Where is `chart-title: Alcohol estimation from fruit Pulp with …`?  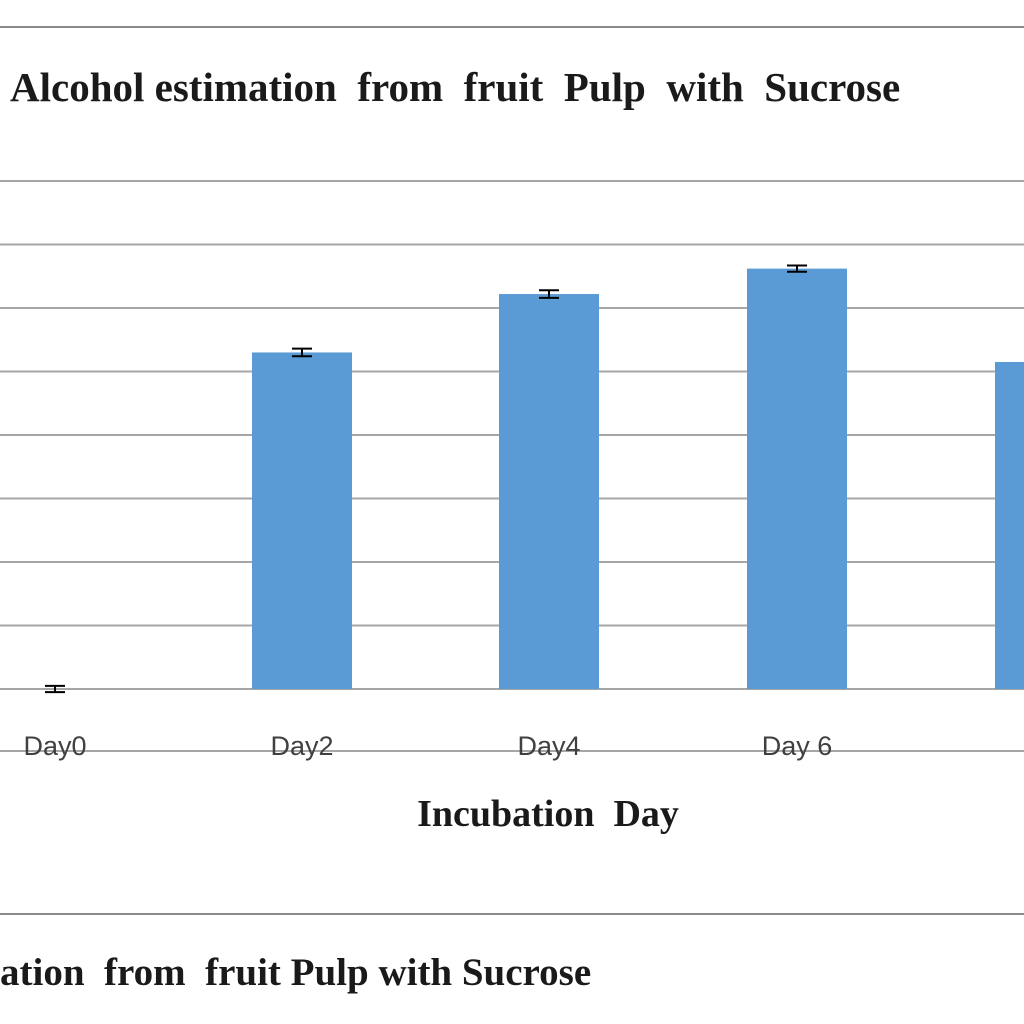
chart-title: Alcohol estimation from fruit Pulp with … is located at coordinates (455, 87).